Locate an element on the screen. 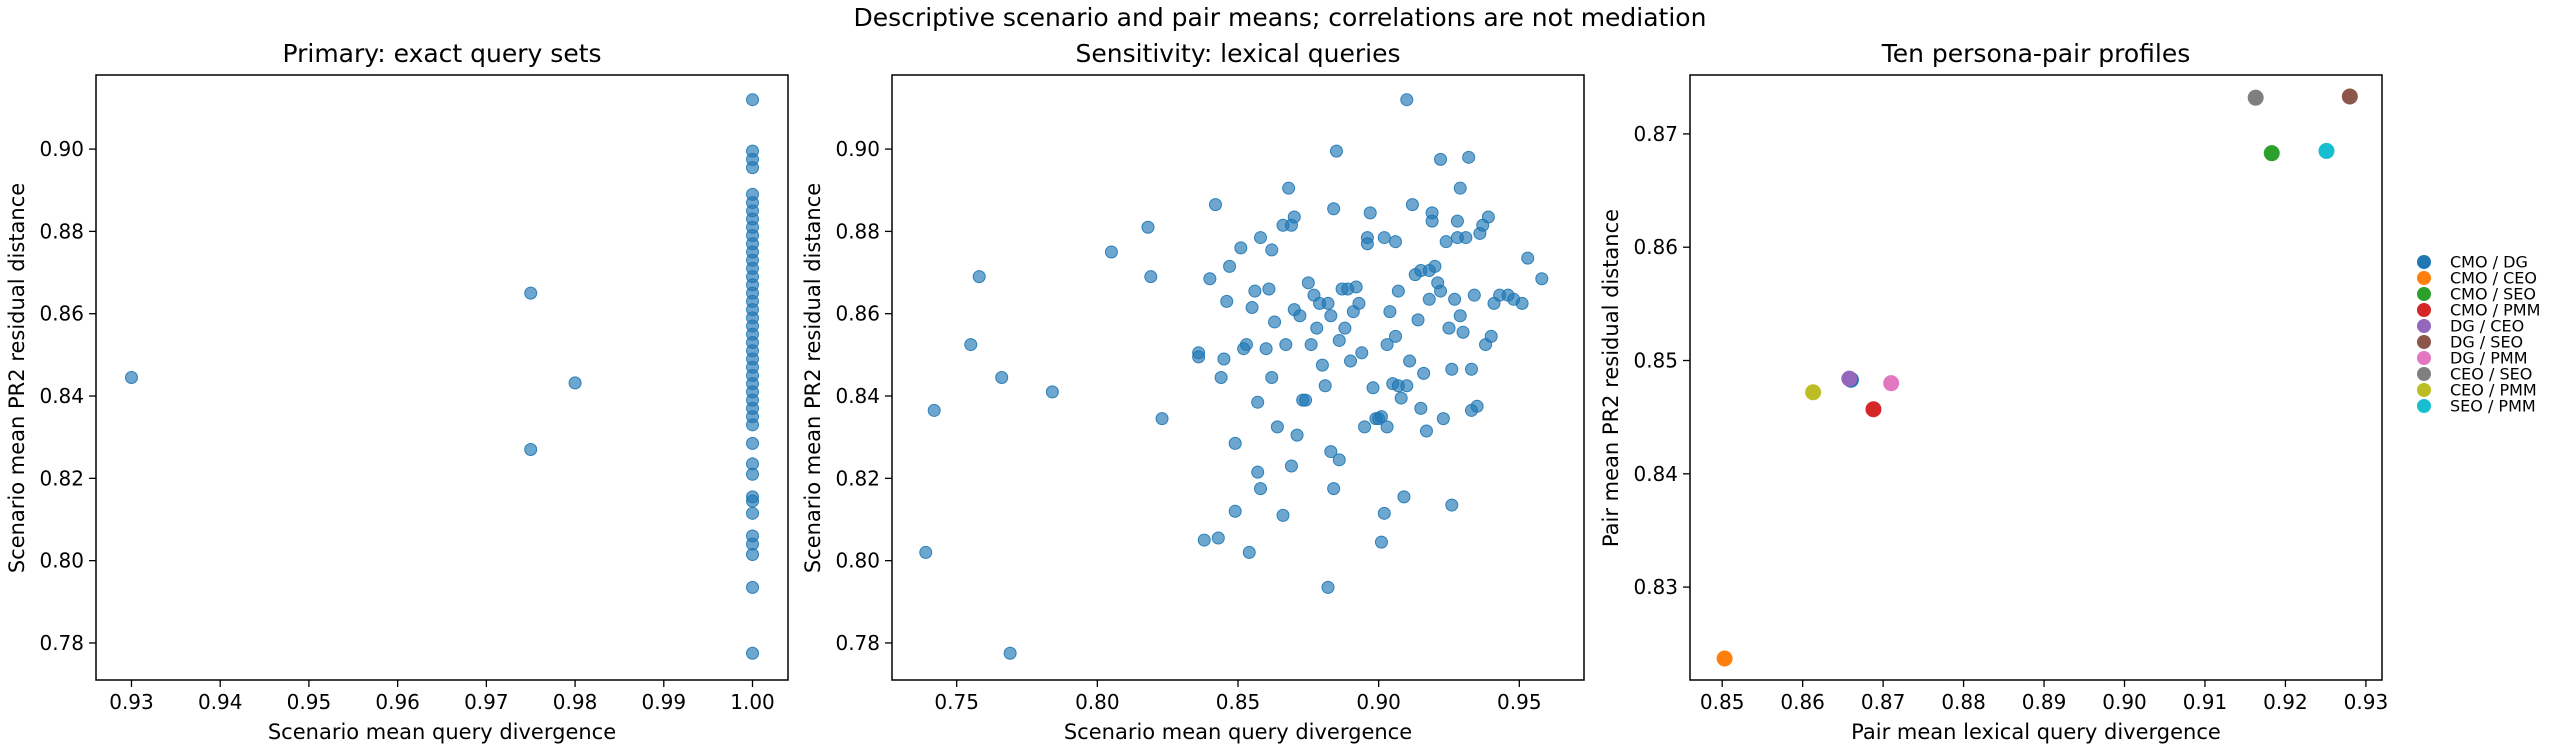 This screenshot has width=2550, height=750. x-axis-label-primary: Scenario mean query divergence is located at coordinates (442, 732).